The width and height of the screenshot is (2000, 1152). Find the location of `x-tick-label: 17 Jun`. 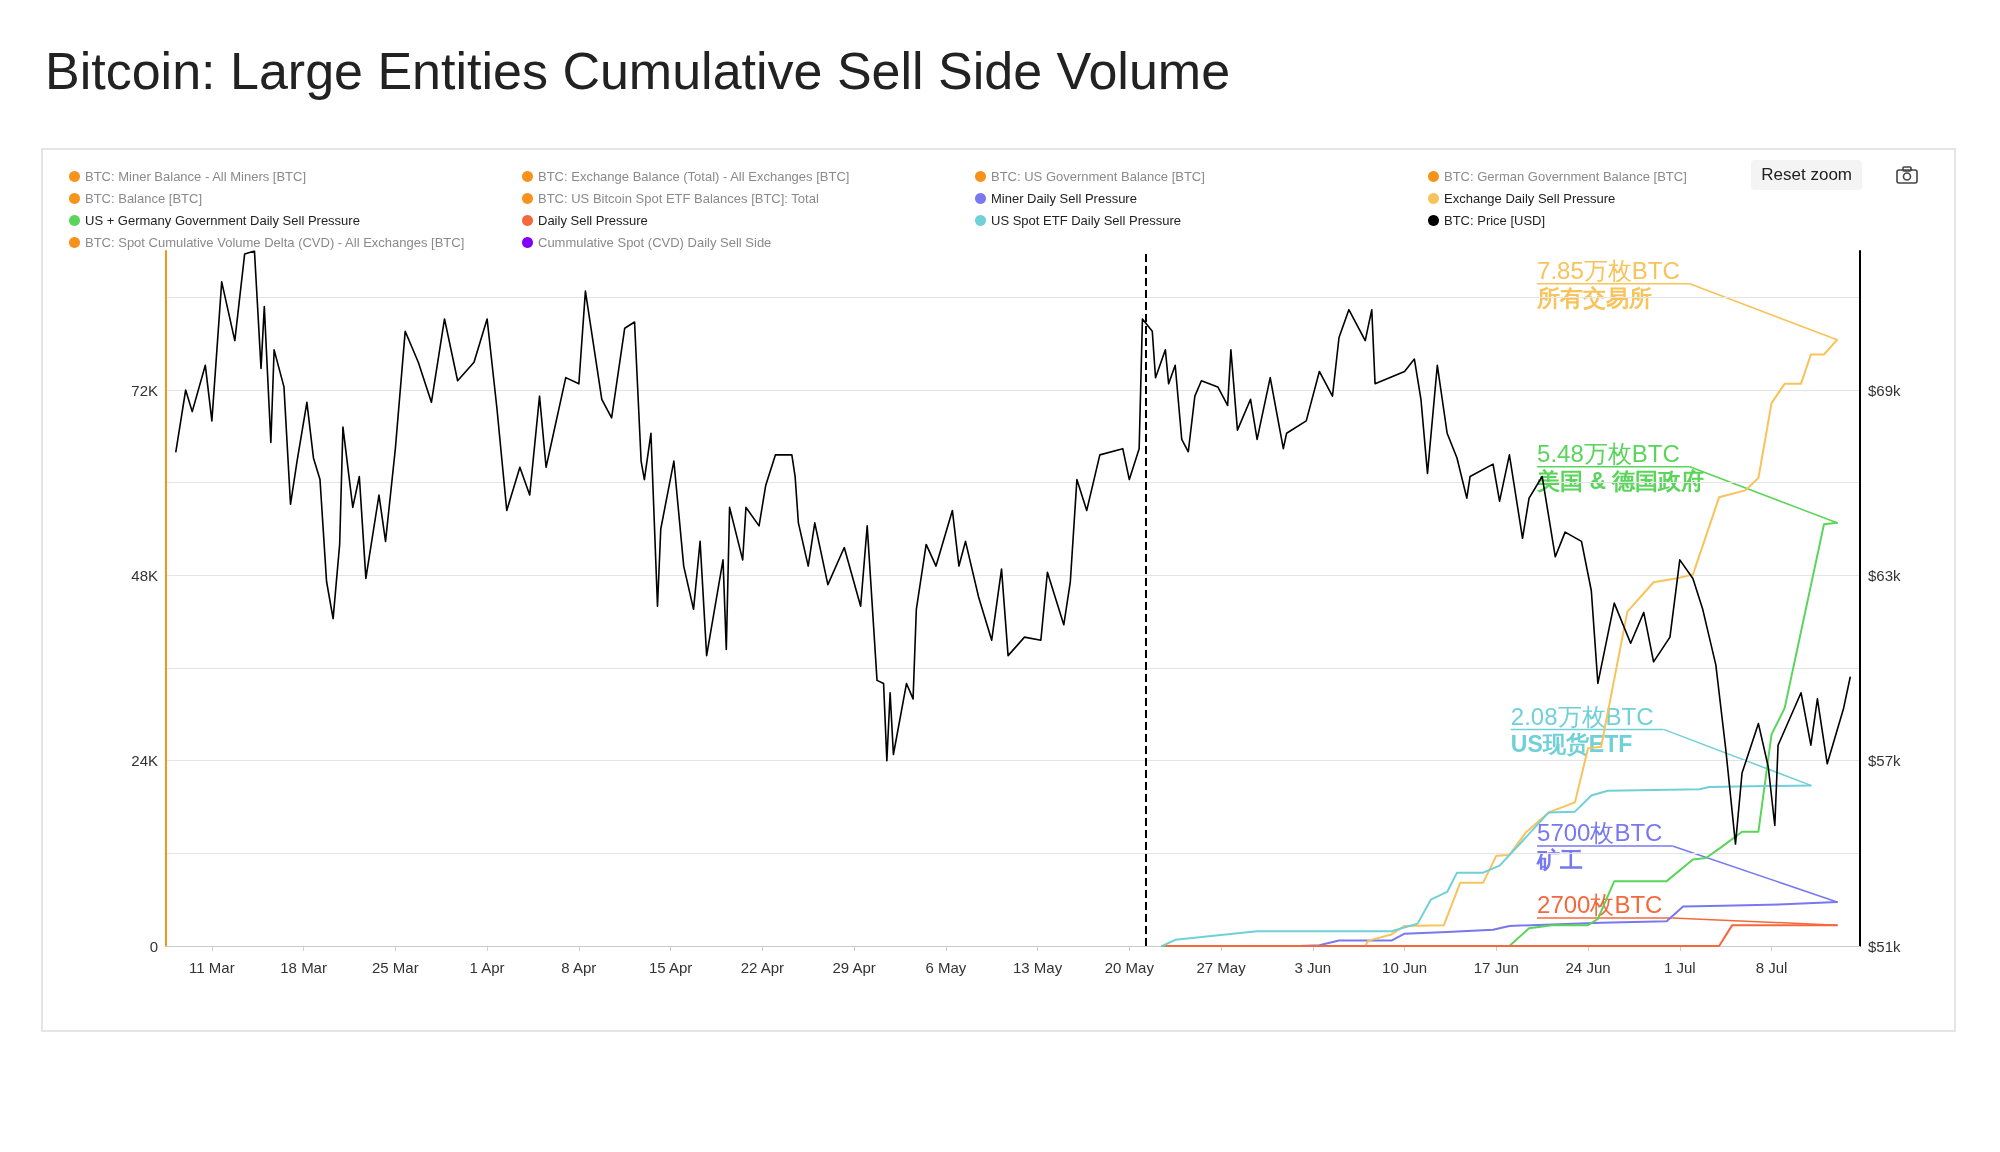

x-tick-label: 17 Jun is located at coordinates (1496, 967).